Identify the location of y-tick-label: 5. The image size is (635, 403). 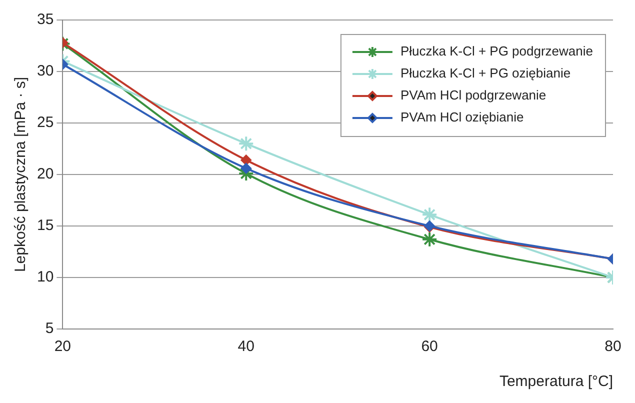
(49, 329).